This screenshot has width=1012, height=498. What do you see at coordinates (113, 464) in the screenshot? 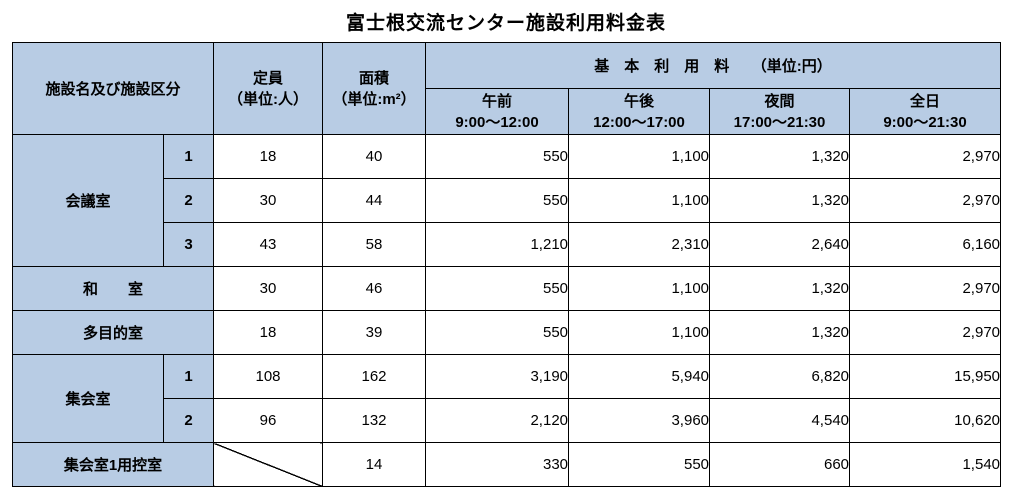
I see `cell-room-name: 集会室1用控室` at bounding box center [113, 464].